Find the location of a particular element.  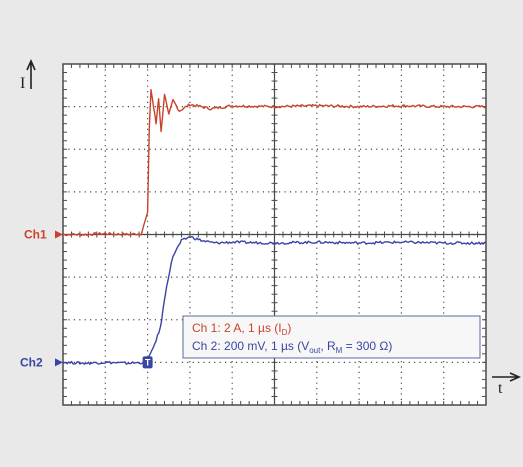

trigger-marker: T is located at coordinates (147, 362).